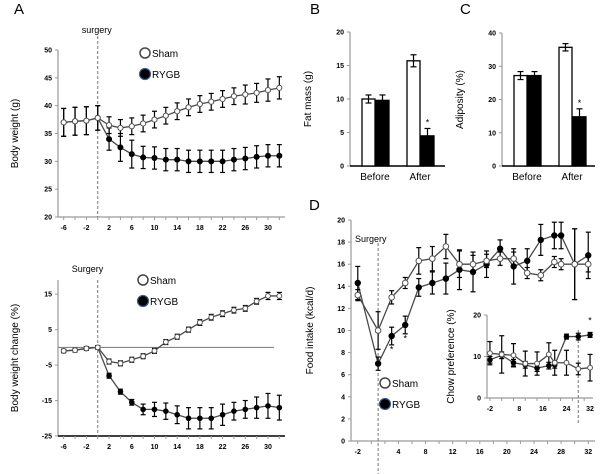 This screenshot has width=600, height=474. I want to click on x-tick-label: 16, so click(480, 452).